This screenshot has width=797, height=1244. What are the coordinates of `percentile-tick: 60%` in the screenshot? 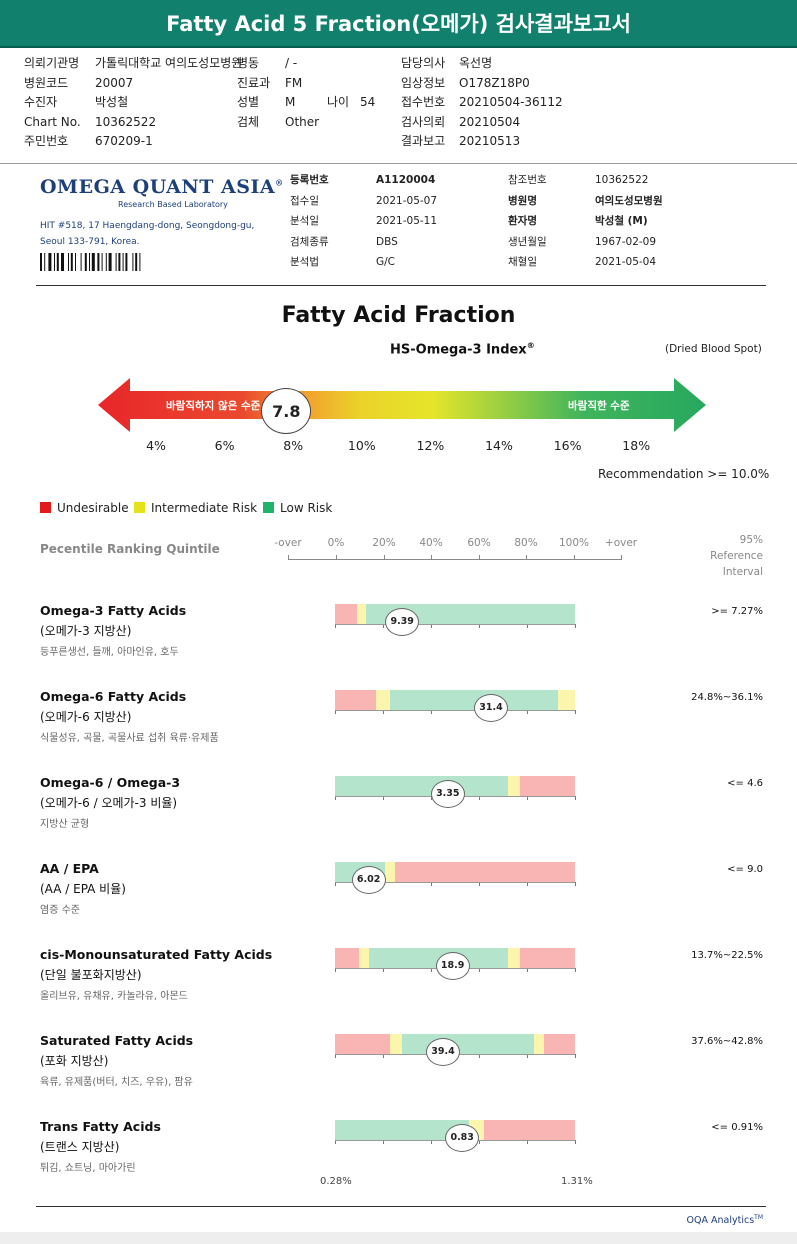 It's located at (479, 543).